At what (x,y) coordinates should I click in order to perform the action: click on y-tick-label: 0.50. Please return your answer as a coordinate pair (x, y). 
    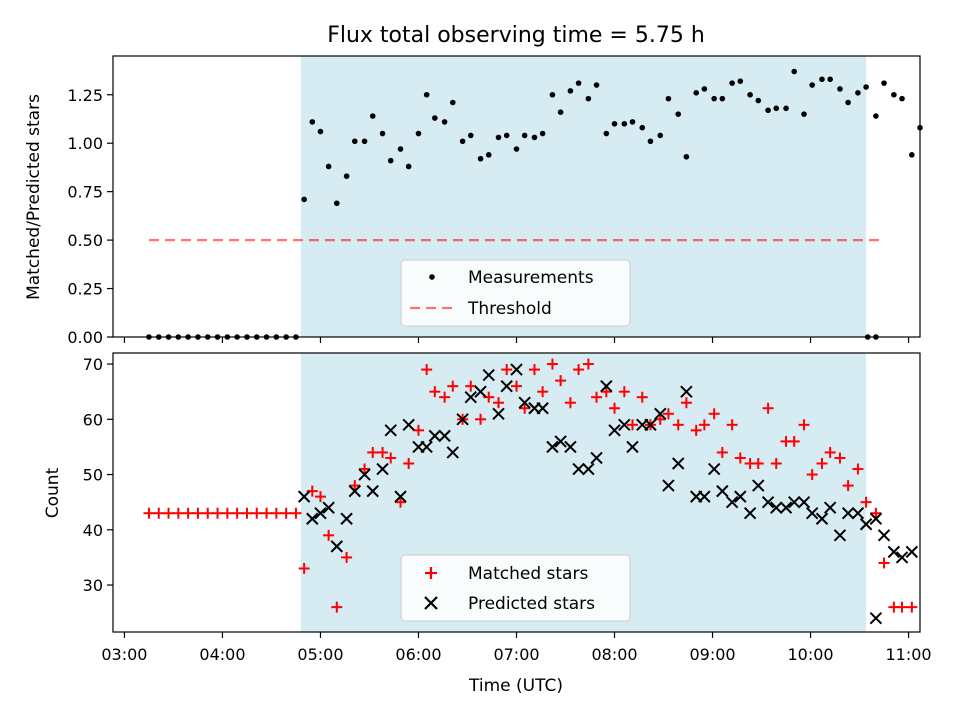
    Looking at the image, I should click on (85, 240).